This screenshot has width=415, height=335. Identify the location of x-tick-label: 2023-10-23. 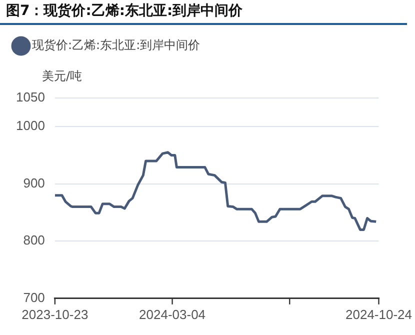
(55, 314).